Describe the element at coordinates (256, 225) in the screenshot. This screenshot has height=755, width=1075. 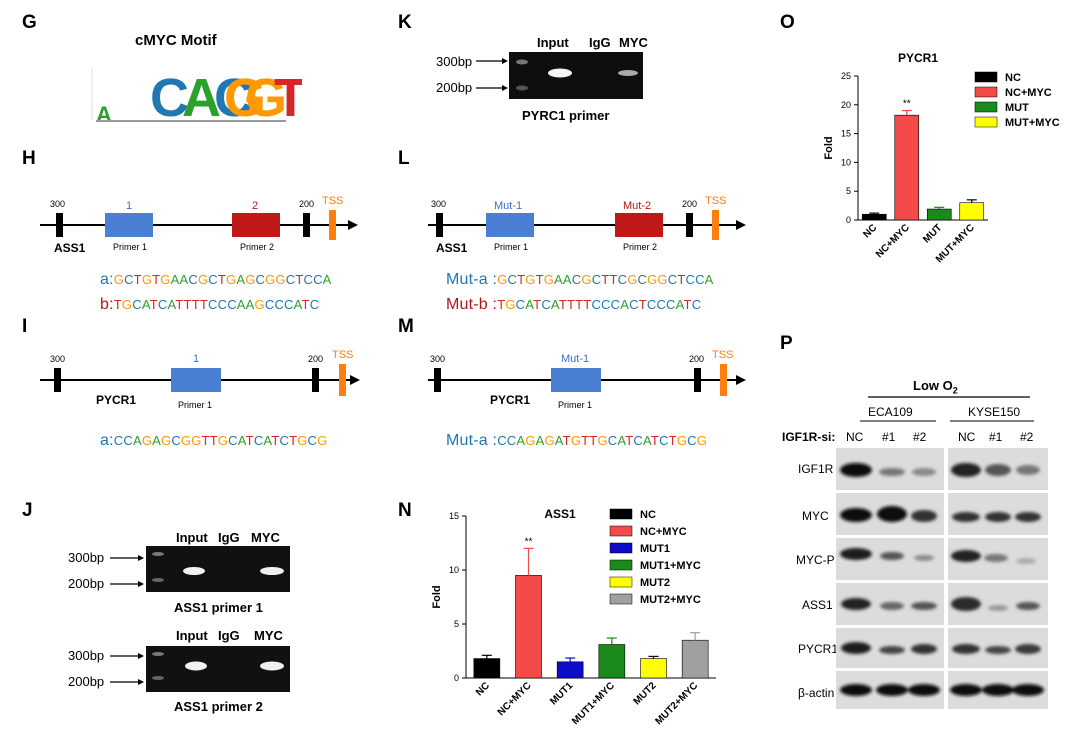
I see `primer2-box` at that location.